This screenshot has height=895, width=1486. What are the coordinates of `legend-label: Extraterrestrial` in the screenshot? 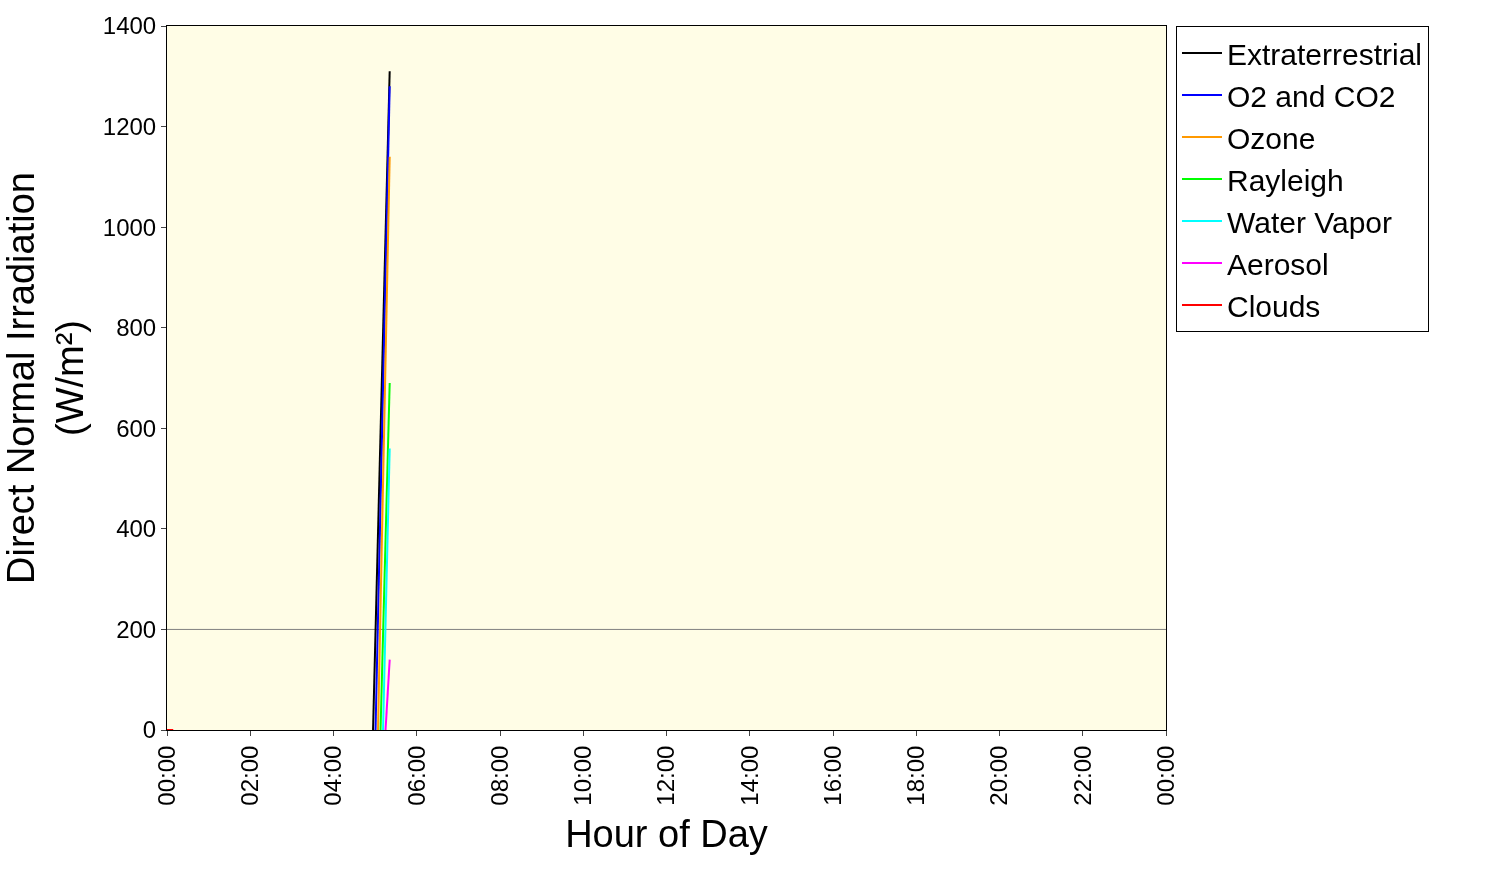 It's located at (1324, 54).